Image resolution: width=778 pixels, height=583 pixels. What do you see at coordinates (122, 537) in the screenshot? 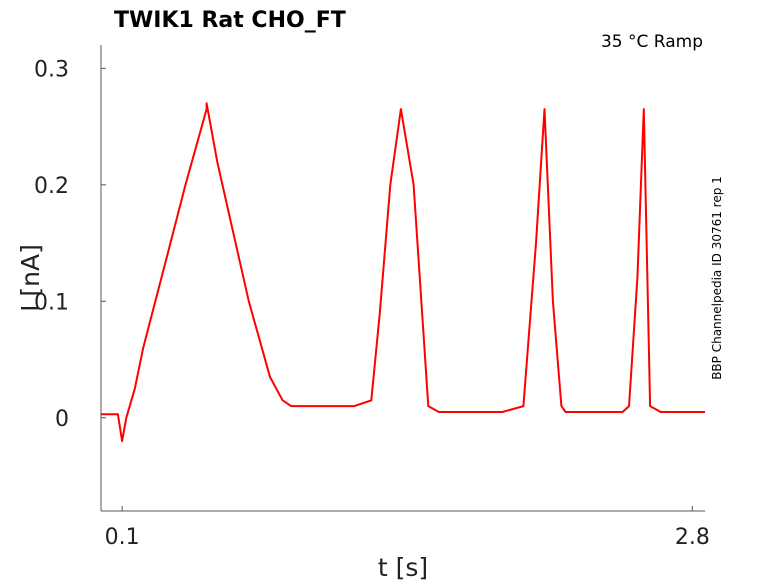
I see `x-tick-label: 0.1` at bounding box center [122, 537].